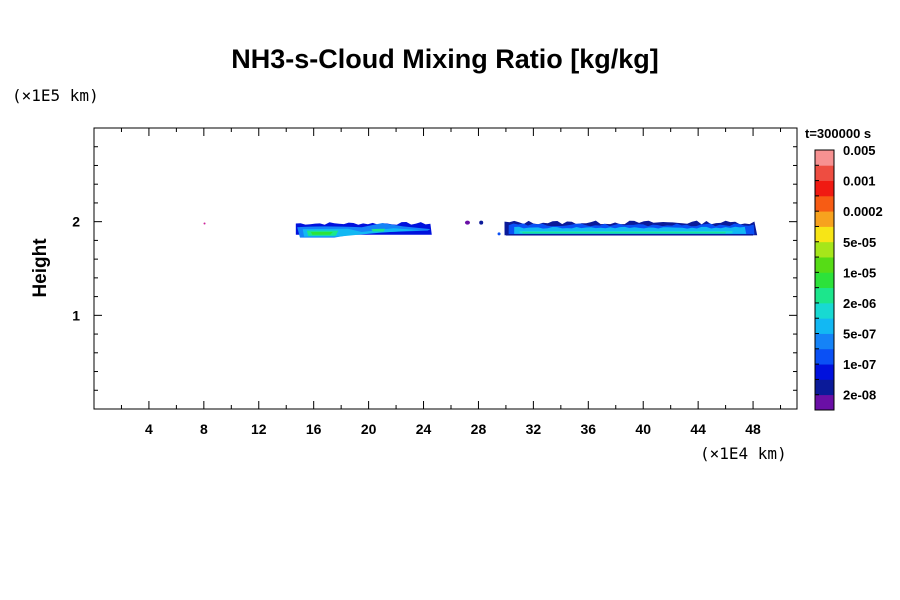  I want to click on x-tick-label: 16, so click(314, 429).